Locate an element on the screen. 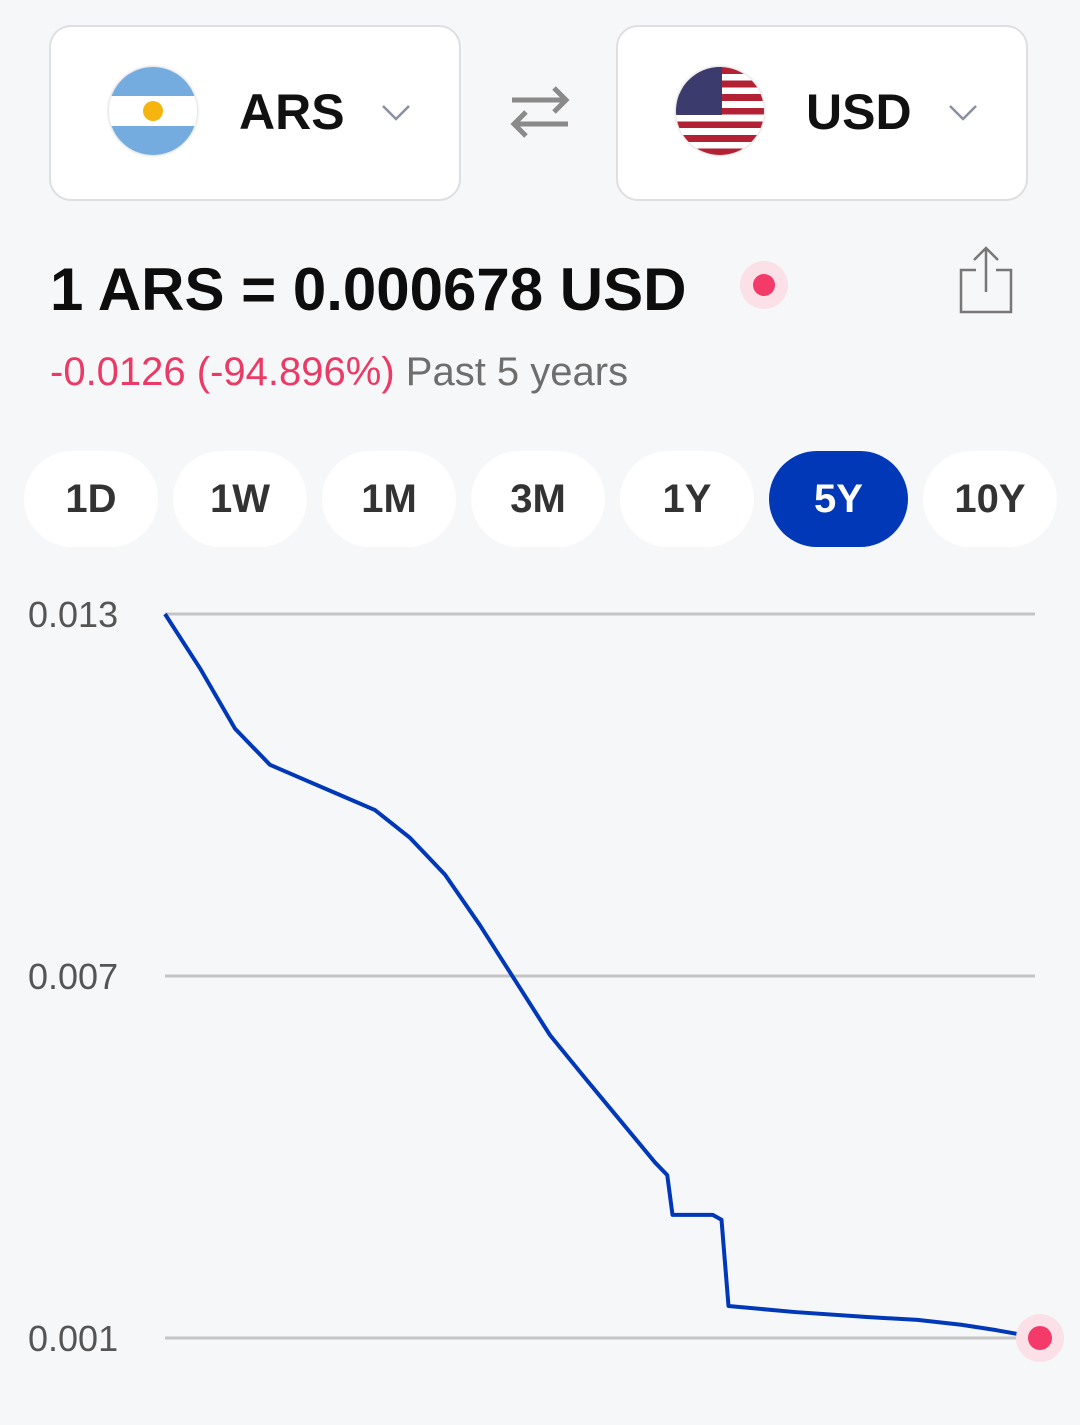 This screenshot has width=1080, height=1425. y-tick-label: 0.013 is located at coordinates (73, 614).